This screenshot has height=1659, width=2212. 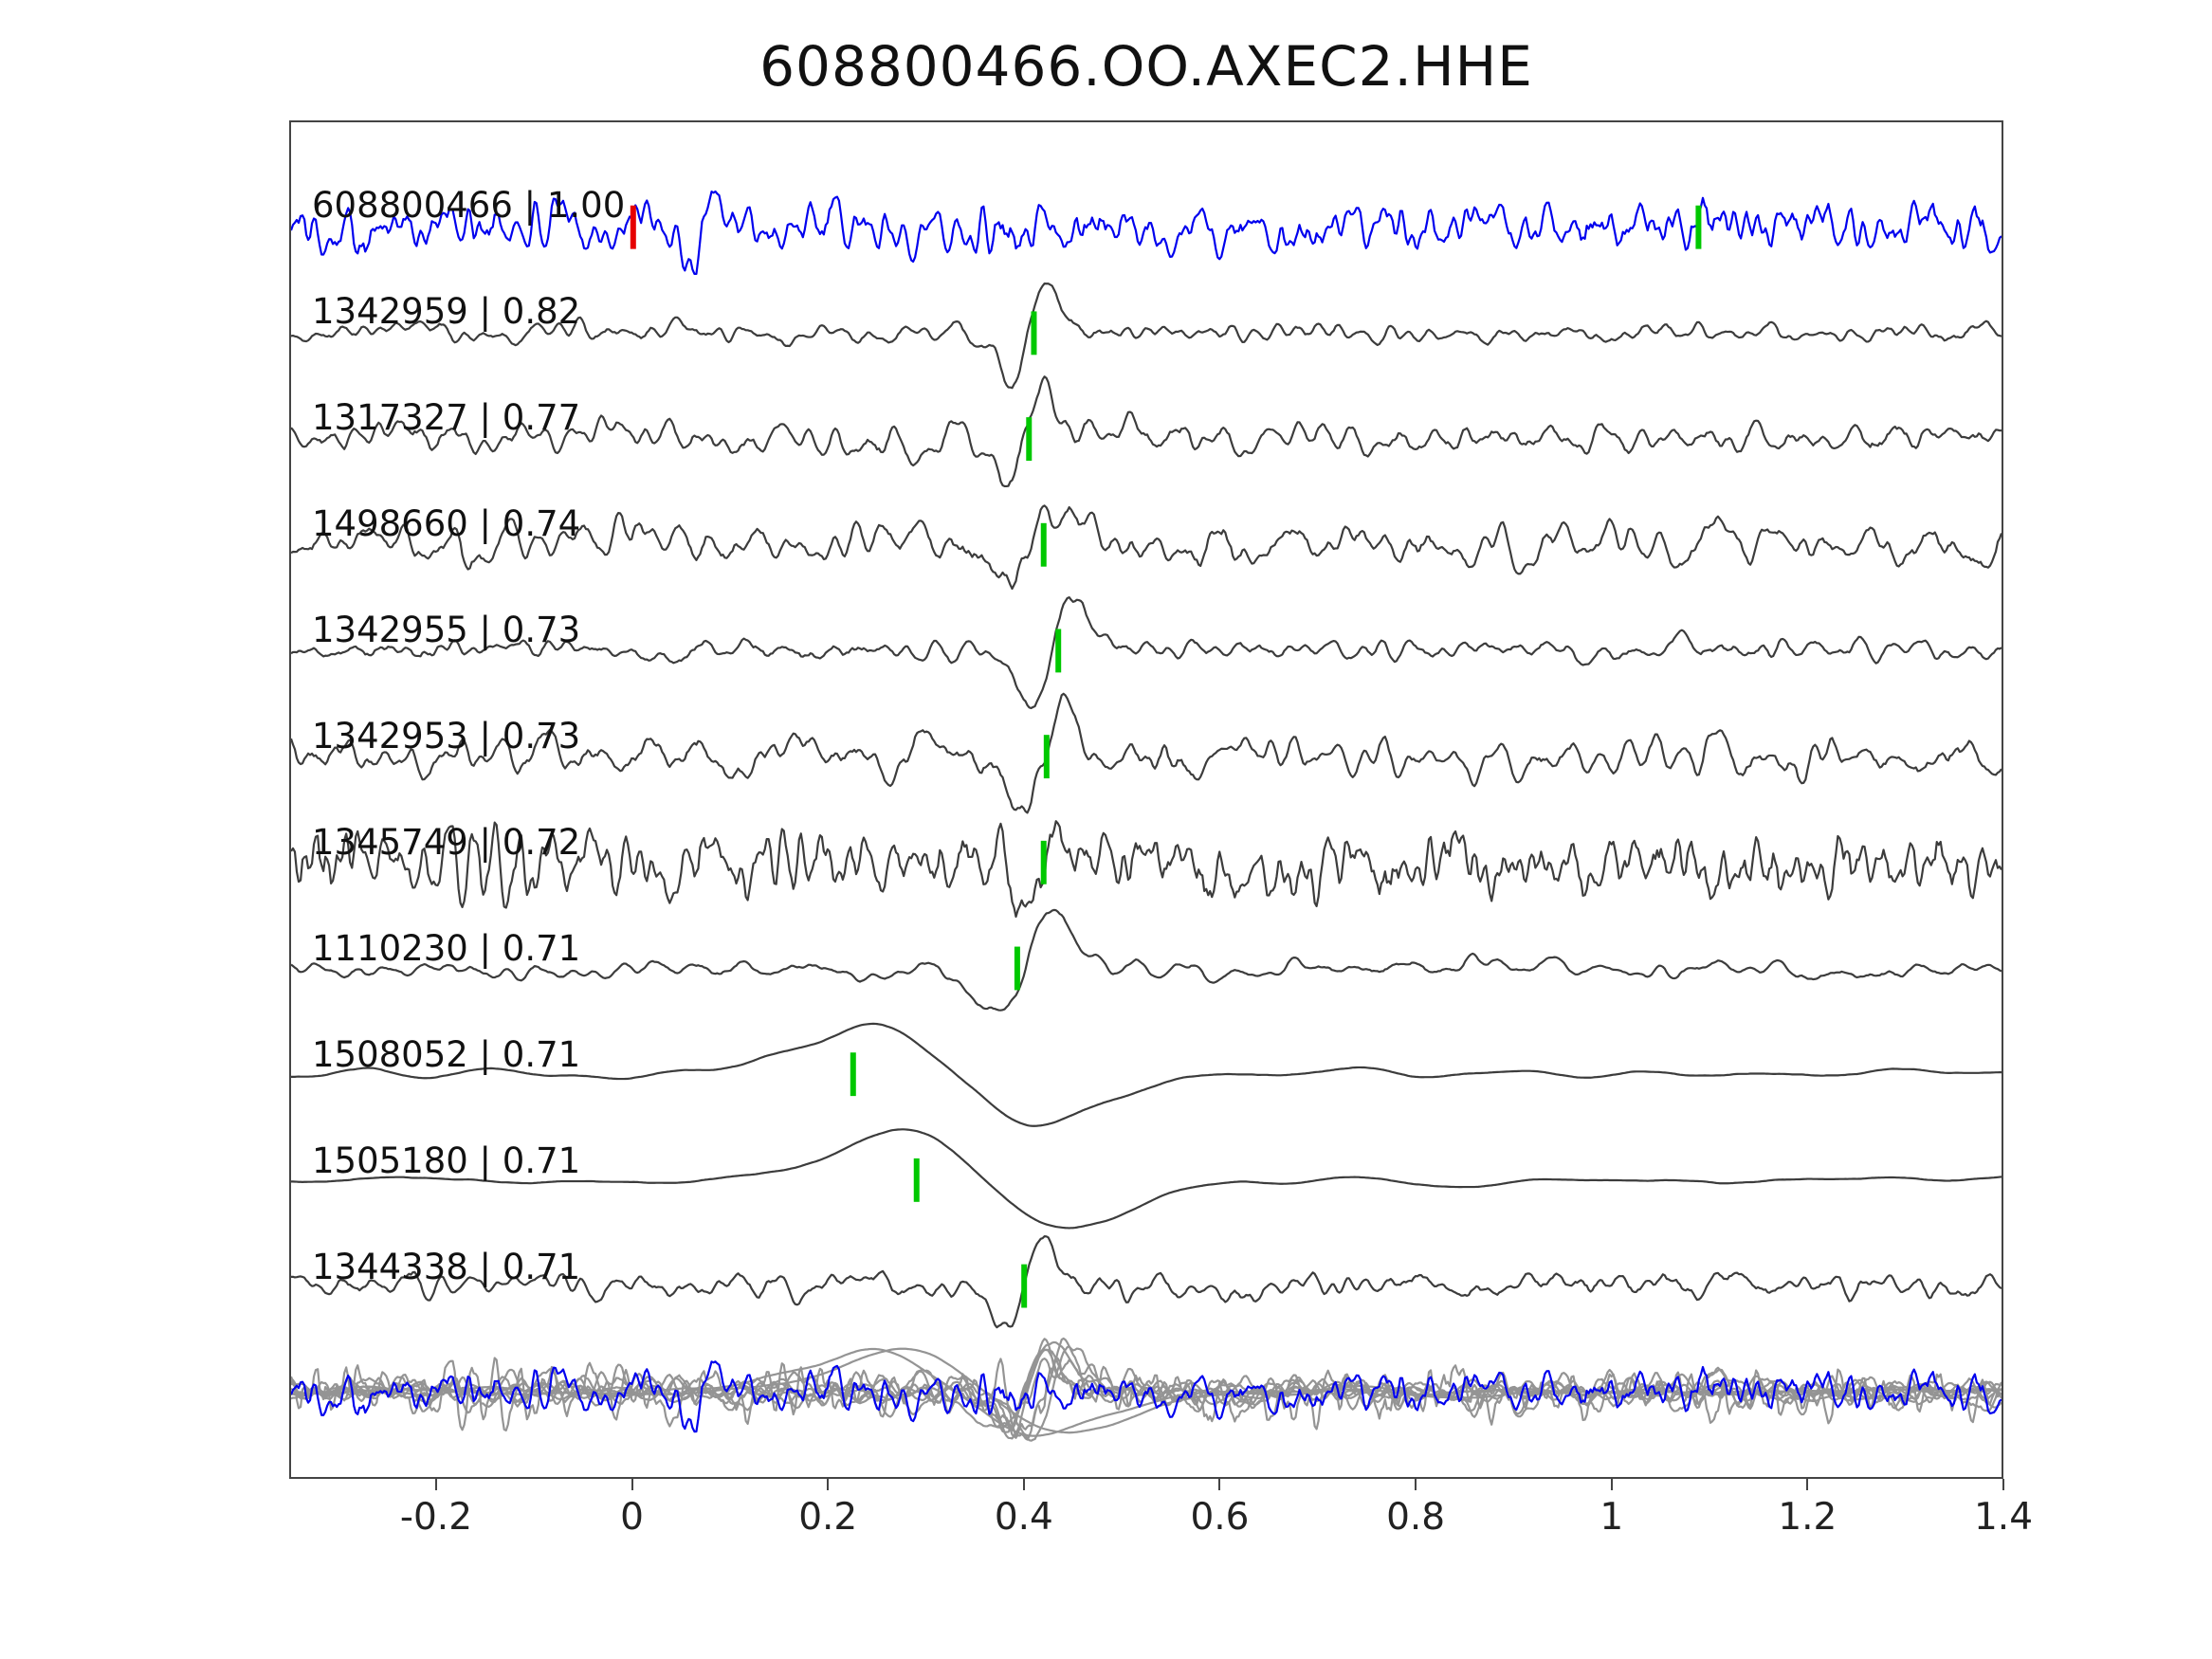 I want to click on trace-label: 1110230 | 0.71, so click(x=446, y=948).